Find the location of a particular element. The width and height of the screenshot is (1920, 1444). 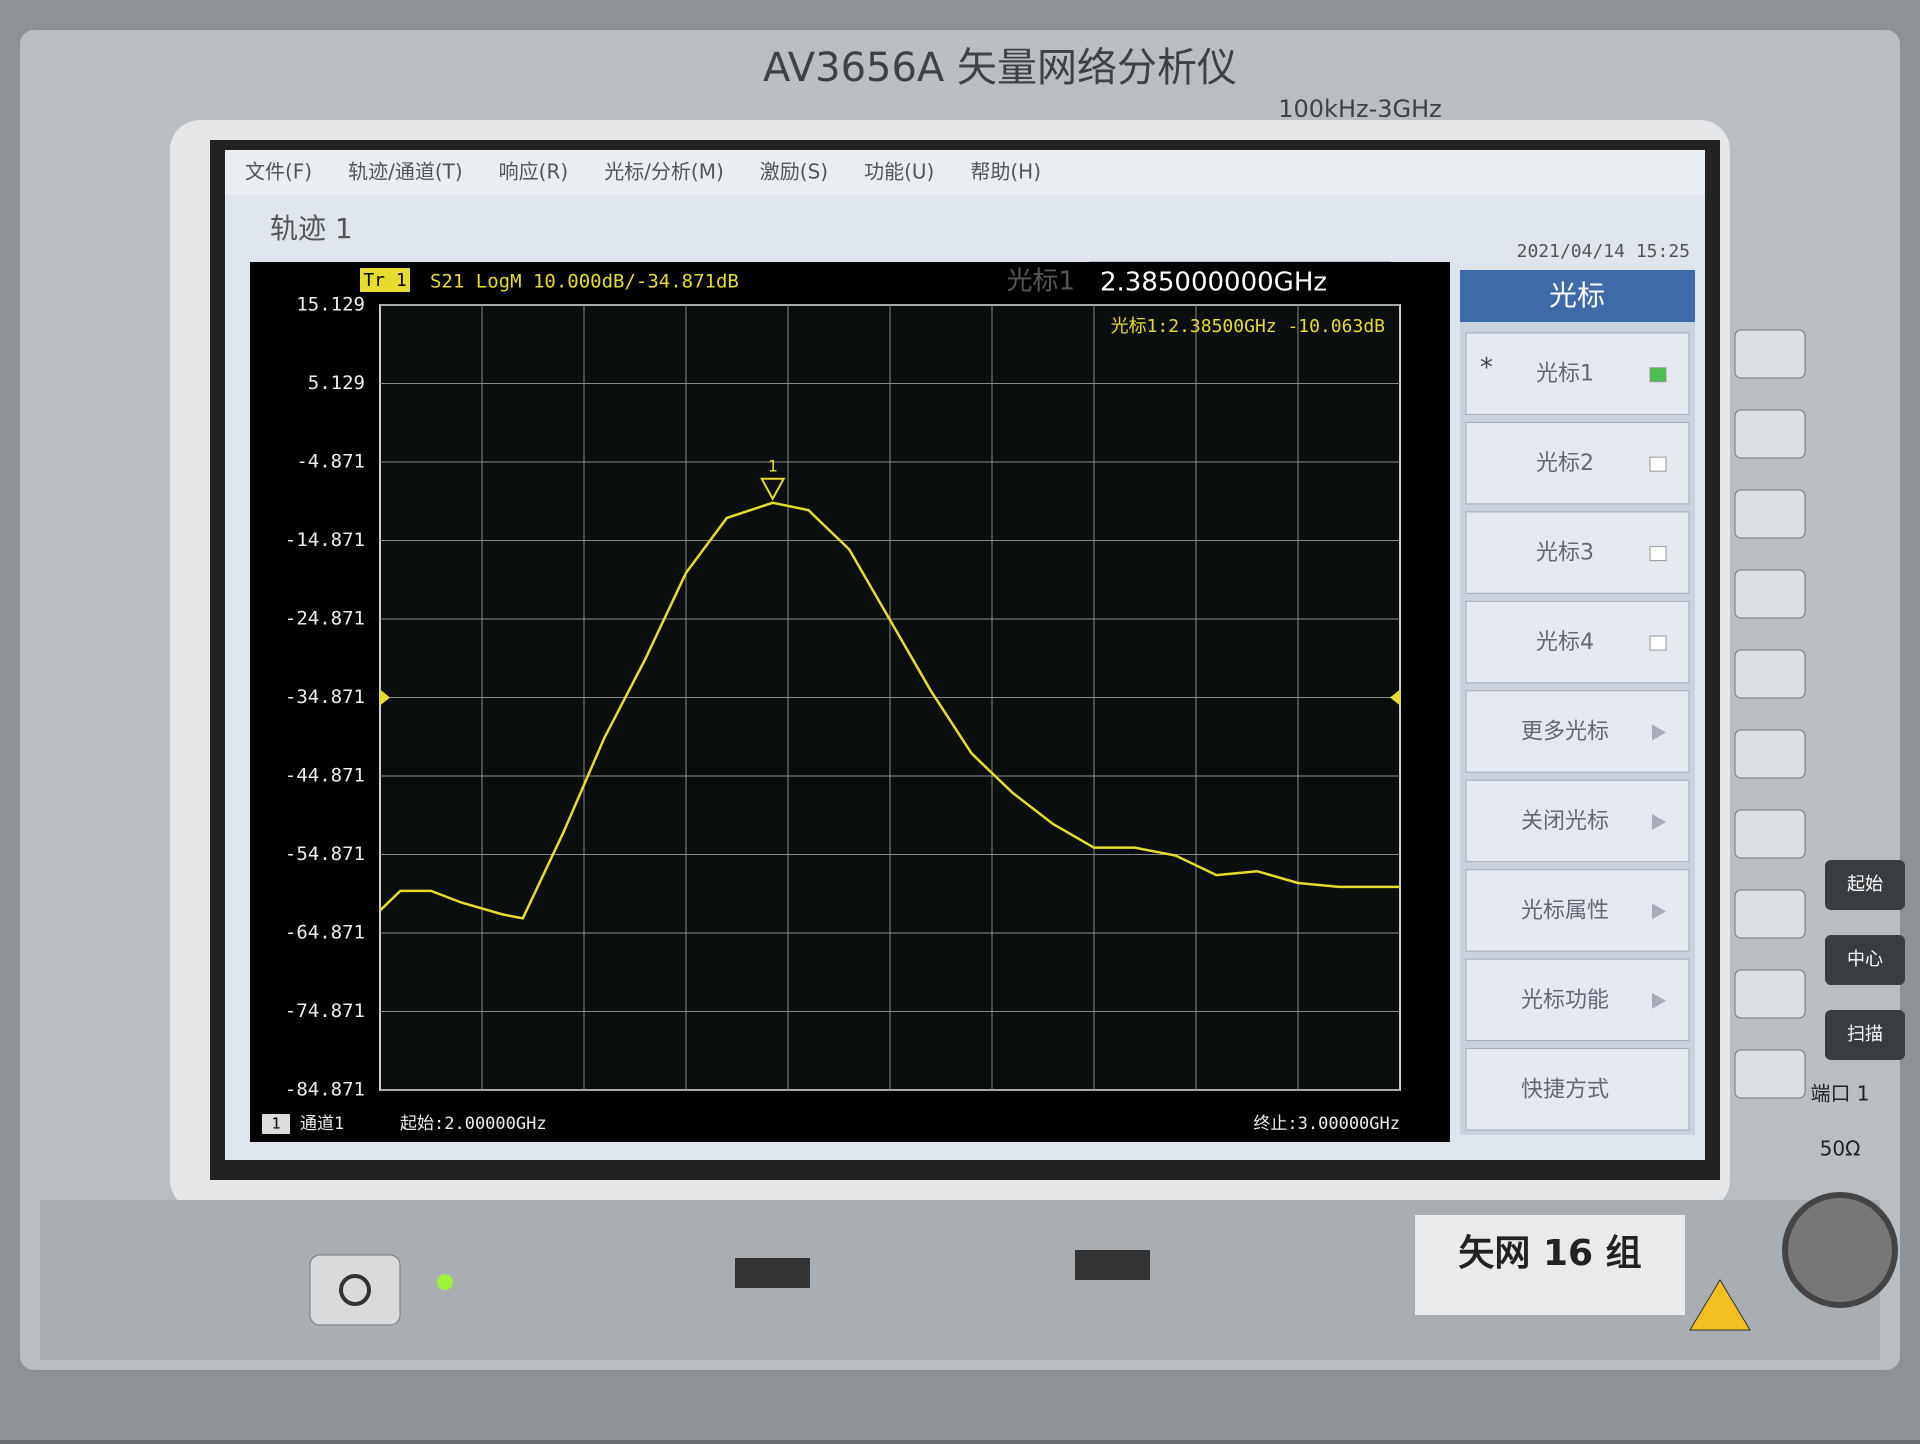

y-tick-label: -54.871 is located at coordinates (325, 854).